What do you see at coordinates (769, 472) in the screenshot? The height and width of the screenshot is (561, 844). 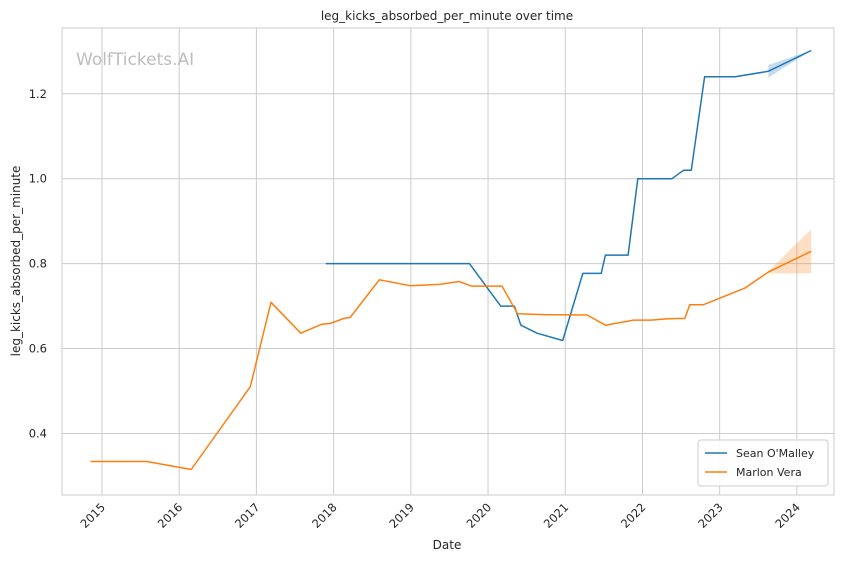 I see `legend-label-1: Marlon Vera` at bounding box center [769, 472].